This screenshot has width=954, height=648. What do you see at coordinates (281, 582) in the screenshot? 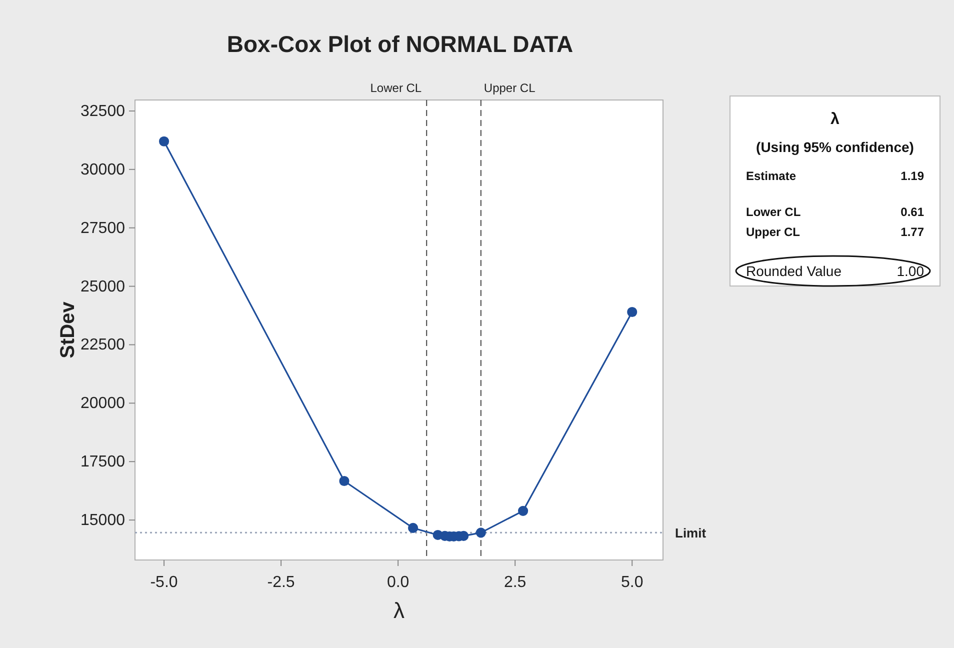
I see `x-tick-label: -2.5` at bounding box center [281, 582].